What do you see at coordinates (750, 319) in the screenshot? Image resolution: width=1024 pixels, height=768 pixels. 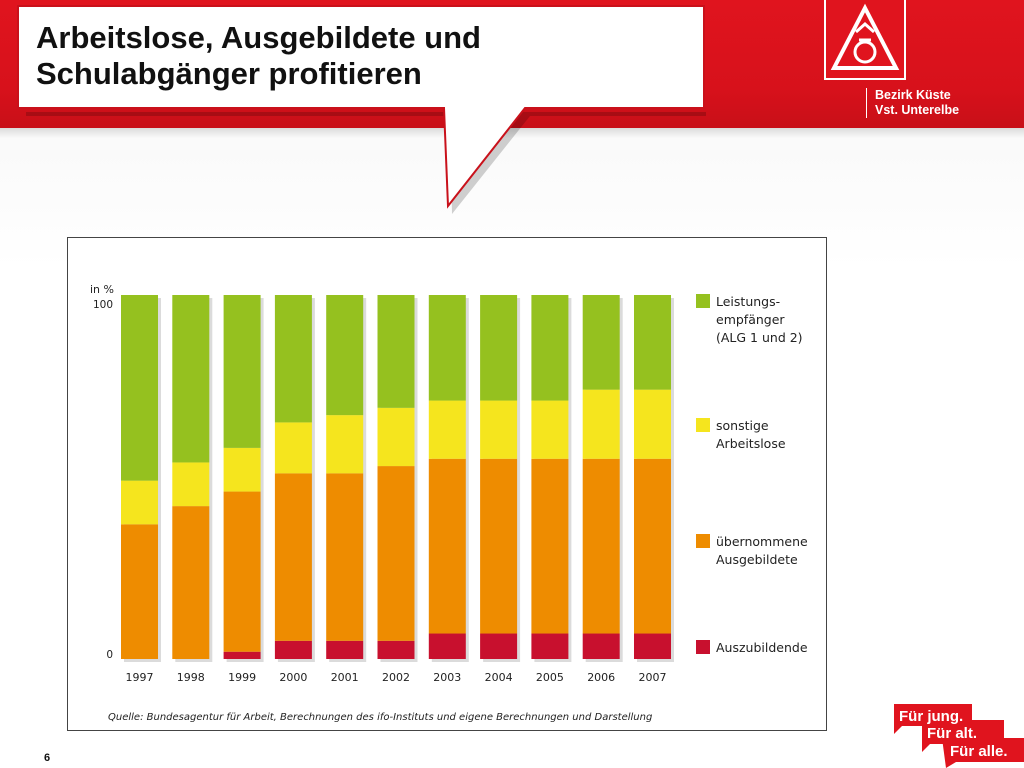 I see `legend-label-0-line-1: empfänger` at bounding box center [750, 319].